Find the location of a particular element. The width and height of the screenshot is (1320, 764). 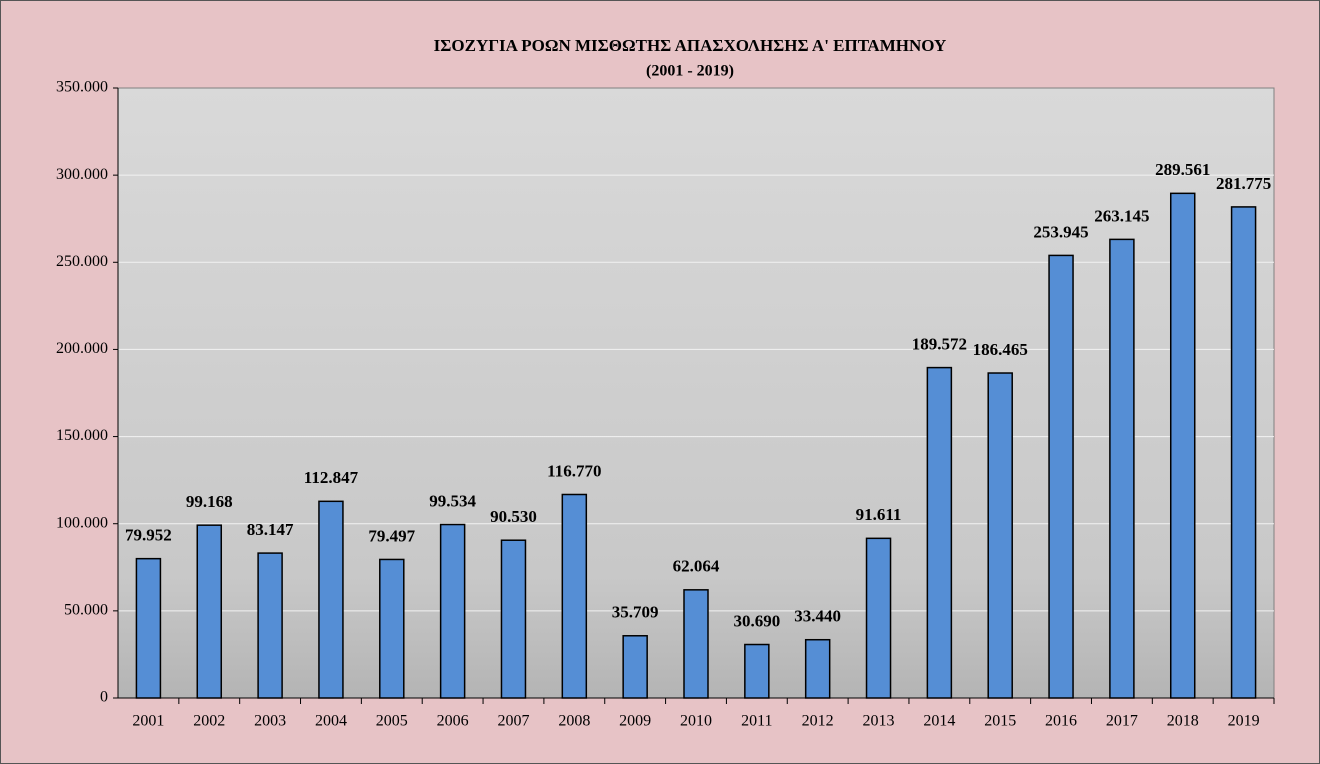

y-tick-label: 100.000 is located at coordinates (82, 522).